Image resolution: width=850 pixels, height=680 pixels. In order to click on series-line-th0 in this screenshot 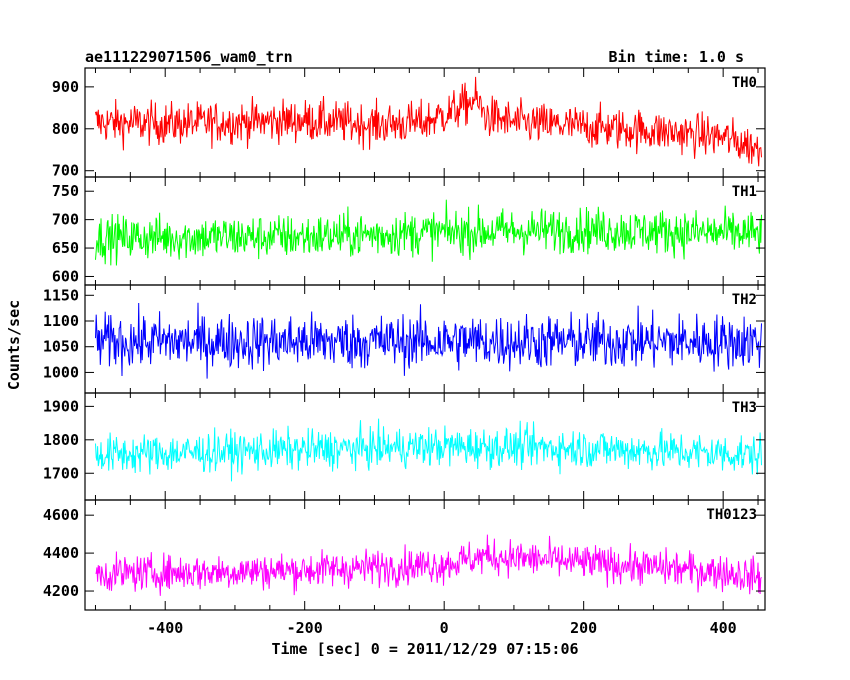, I will do `click(428, 121)`.